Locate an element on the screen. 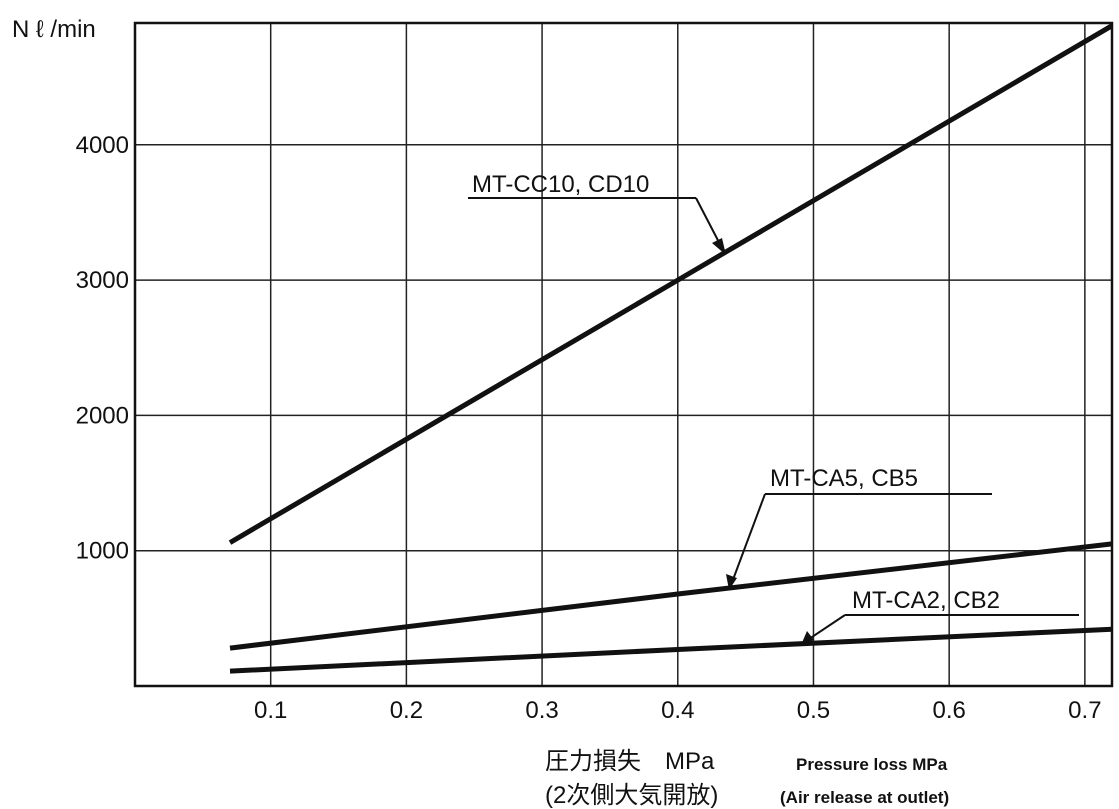  x-axis-label-jp: 圧力損失 MPa is located at coordinates (630, 761).